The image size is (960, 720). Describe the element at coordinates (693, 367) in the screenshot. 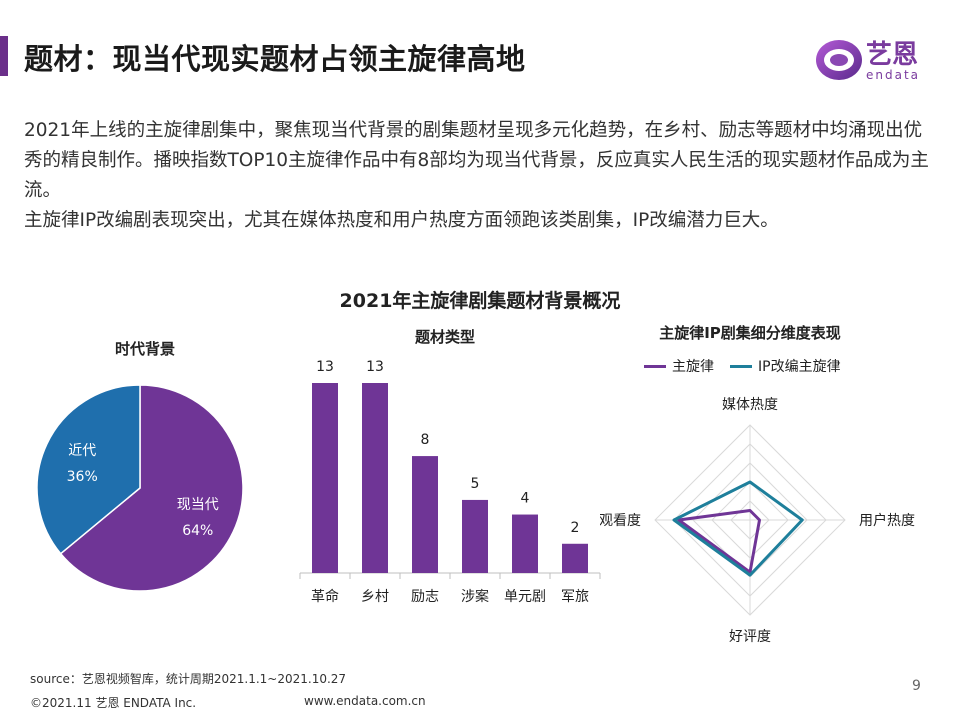

I see `legend-label-series-1: 主旋律` at that location.